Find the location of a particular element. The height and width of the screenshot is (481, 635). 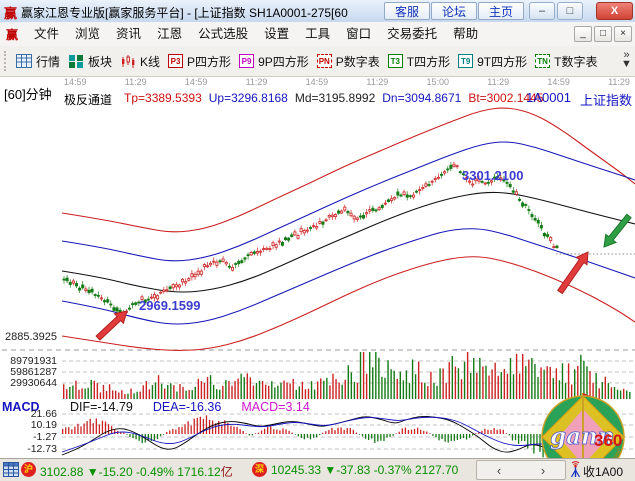

volume-scale-2: 59861287 is located at coordinates (33, 372).